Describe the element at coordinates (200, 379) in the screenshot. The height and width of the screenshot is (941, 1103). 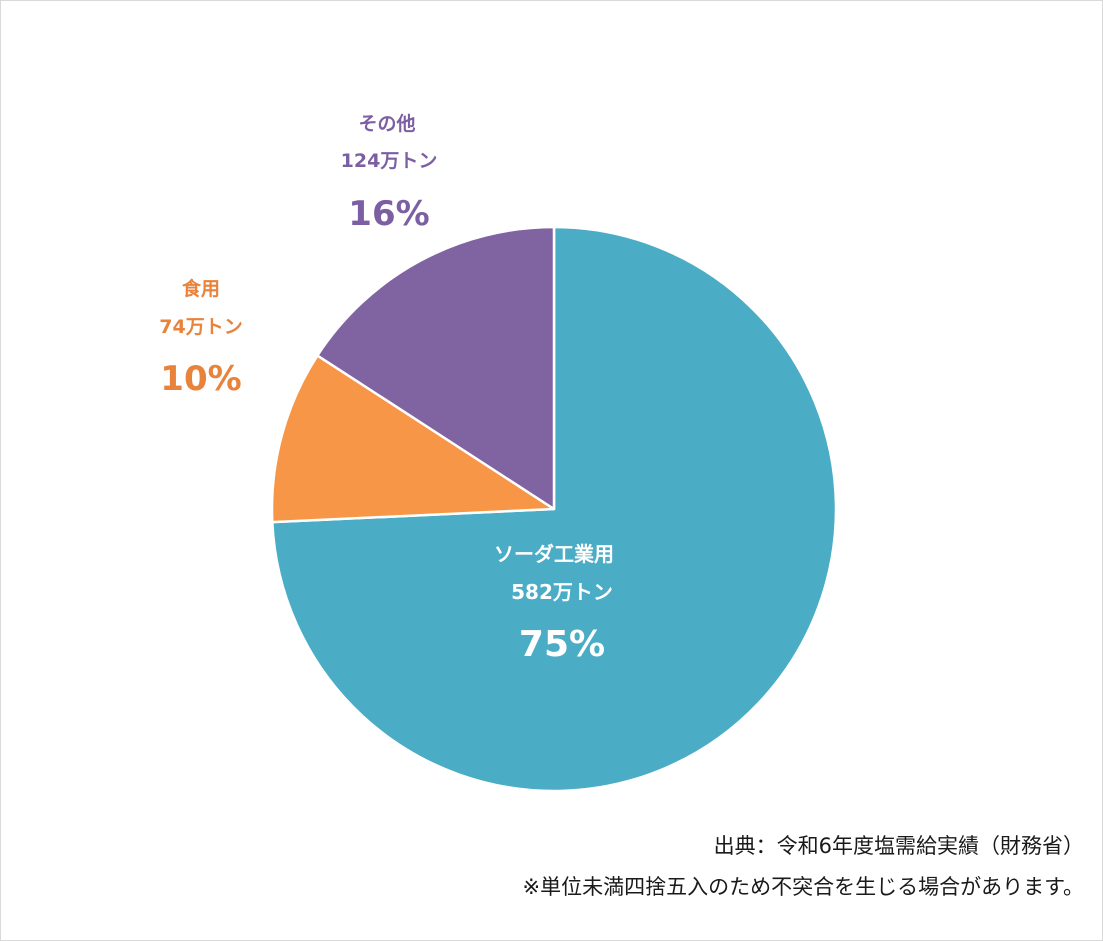
I see `slice-label-percent: 10%` at that location.